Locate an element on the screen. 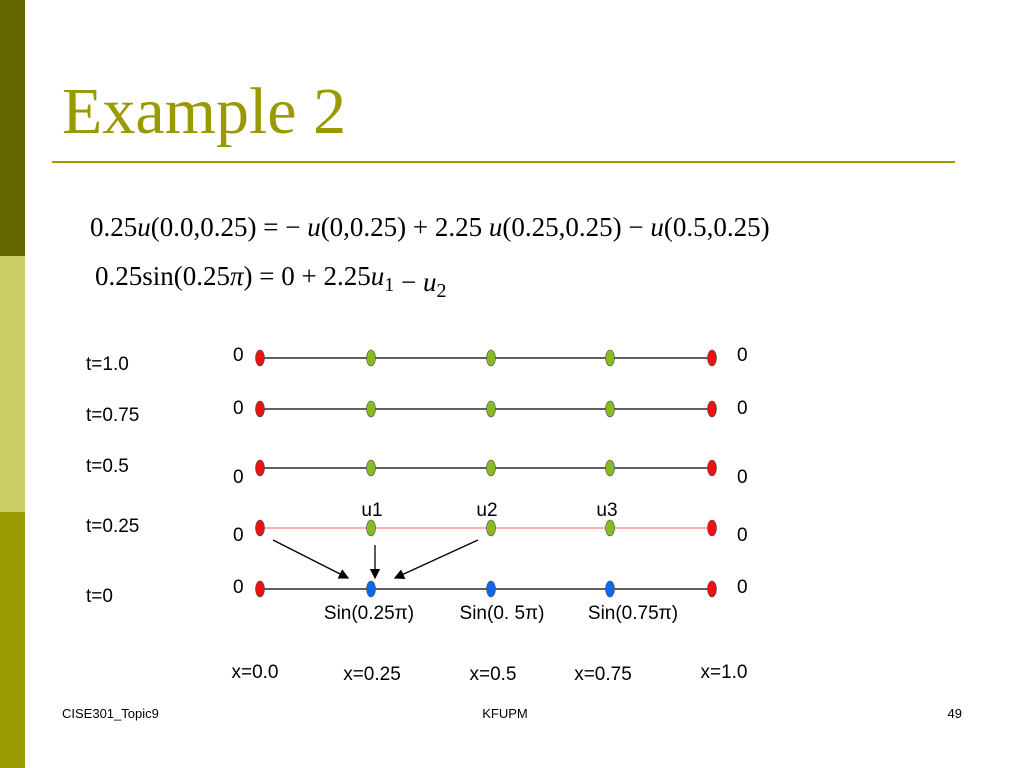 The height and width of the screenshot is (768, 1024). subscript: 1 is located at coordinates (389, 285).